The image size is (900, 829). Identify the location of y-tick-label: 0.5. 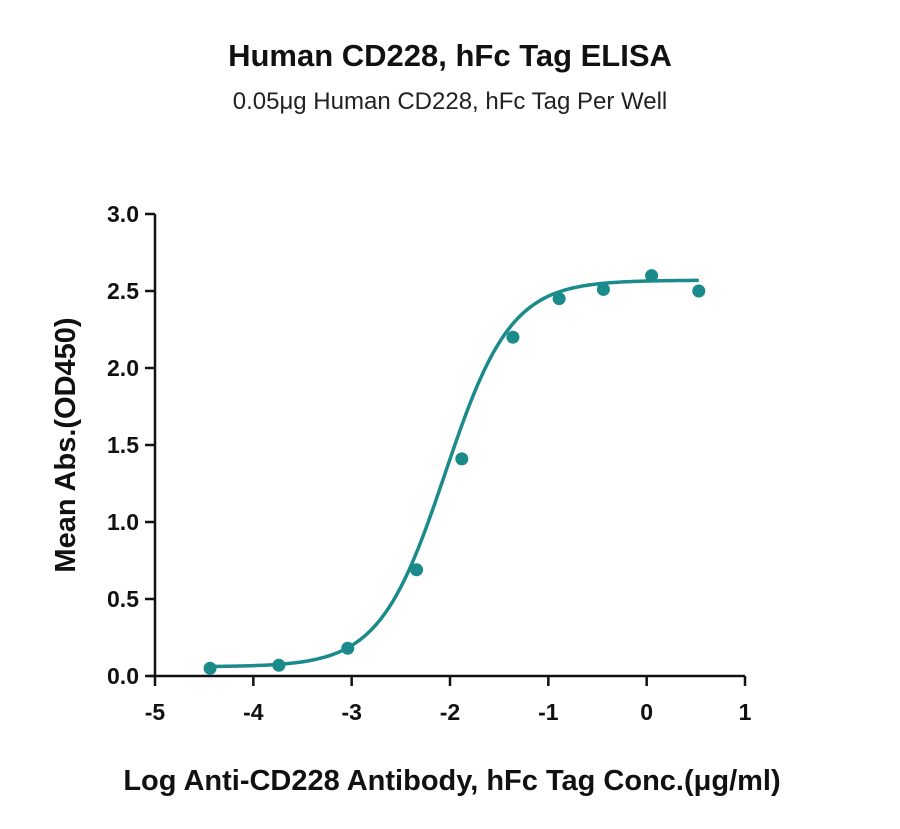
(123, 599).